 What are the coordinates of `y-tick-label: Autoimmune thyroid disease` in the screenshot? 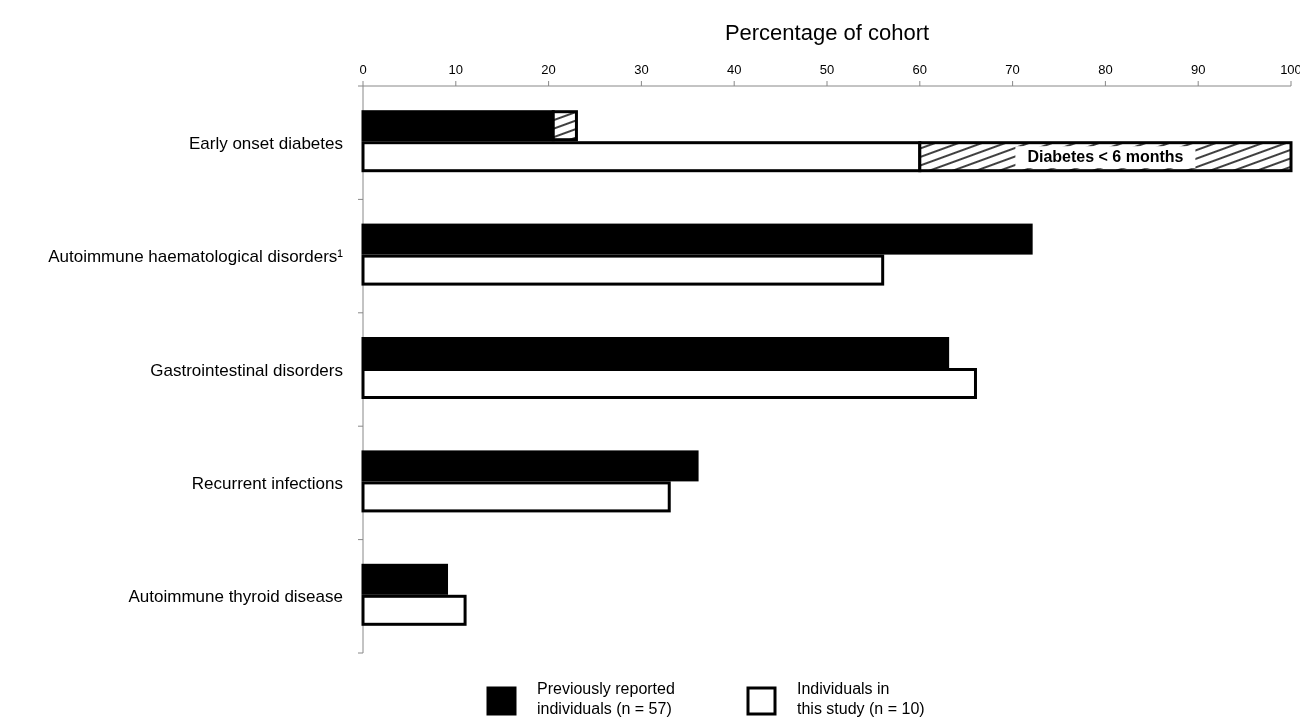 It's located at (235, 597).